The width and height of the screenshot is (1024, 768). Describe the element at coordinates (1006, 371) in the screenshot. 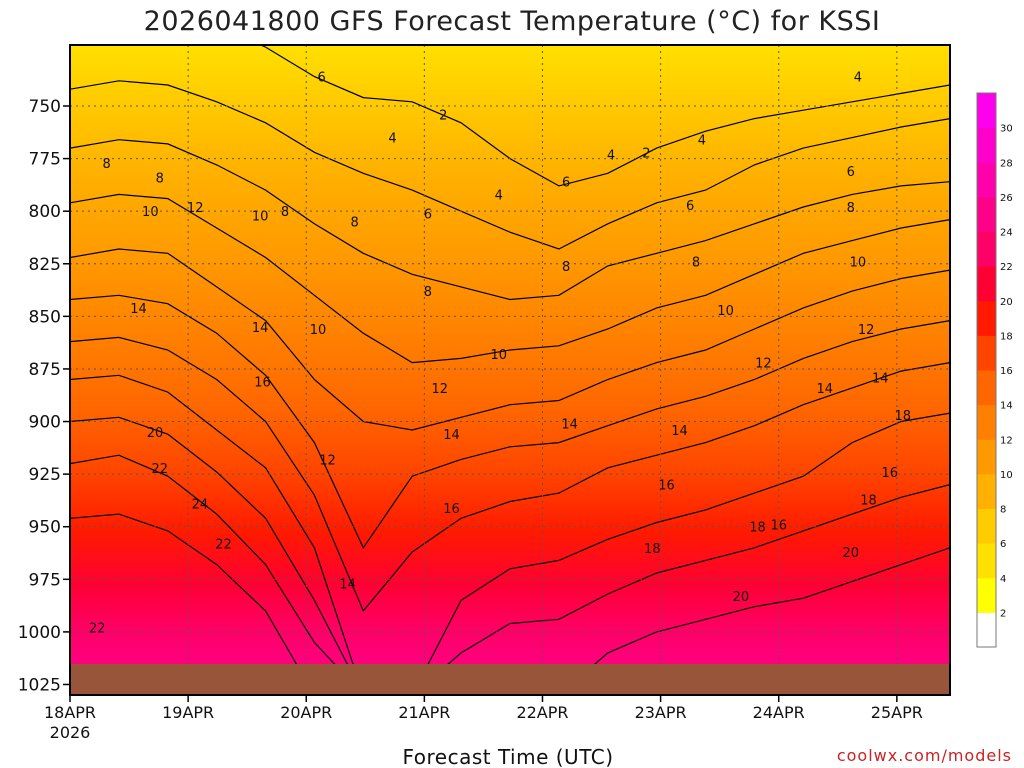

I see `colorbar-tick-label: 16` at that location.